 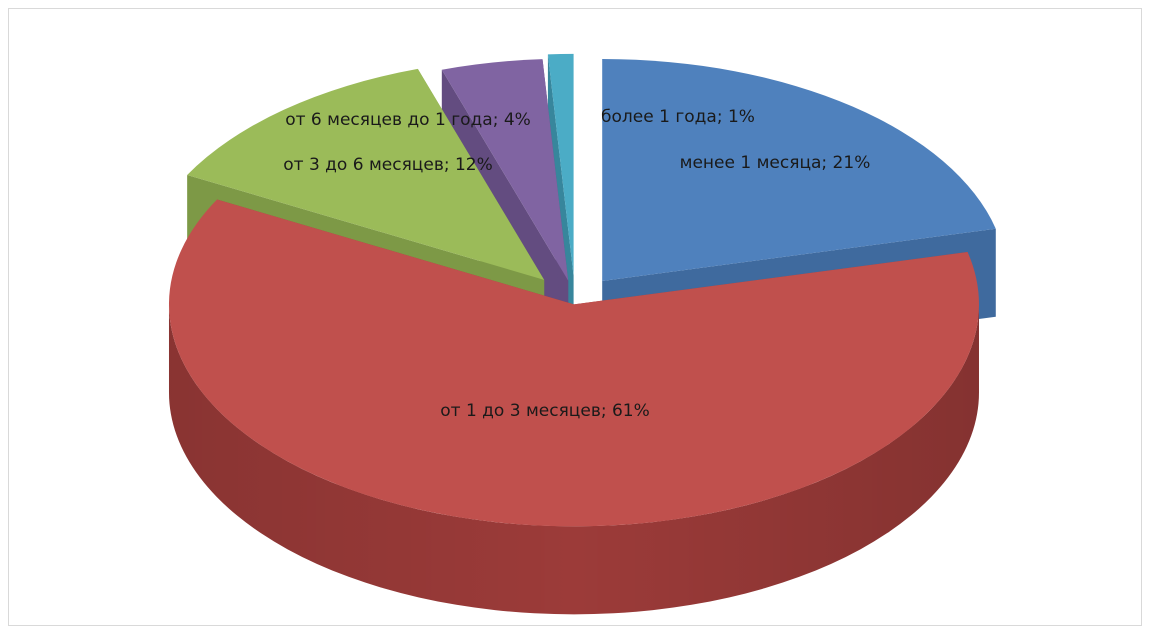 What do you see at coordinates (678, 117) in the screenshot?
I see `data-label-4: более 1 года; 1%` at bounding box center [678, 117].